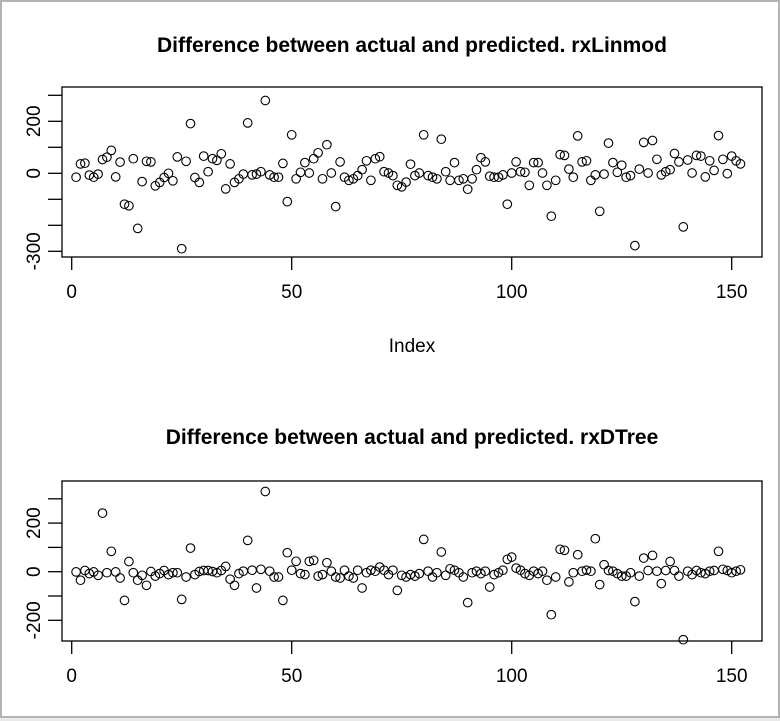 This screenshot has height=721, width=780. What do you see at coordinates (512, 676) in the screenshot?
I see `x-tick-label: 100` at bounding box center [512, 676].